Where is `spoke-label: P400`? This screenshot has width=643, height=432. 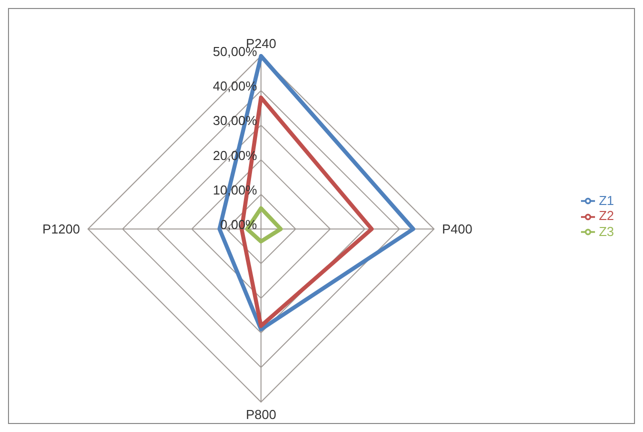
spoke-label: P400 is located at coordinates (457, 229).